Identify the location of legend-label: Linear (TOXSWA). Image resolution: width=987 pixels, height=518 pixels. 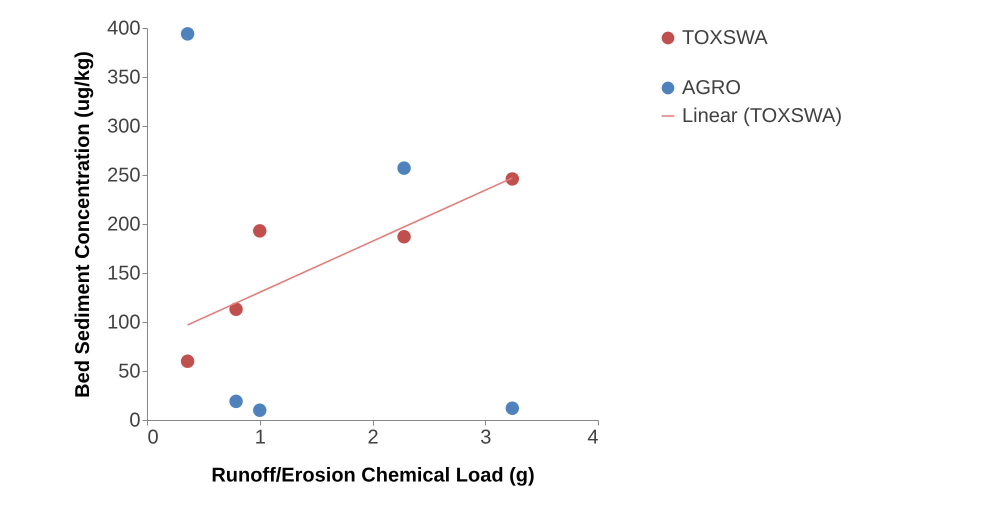
(762, 116).